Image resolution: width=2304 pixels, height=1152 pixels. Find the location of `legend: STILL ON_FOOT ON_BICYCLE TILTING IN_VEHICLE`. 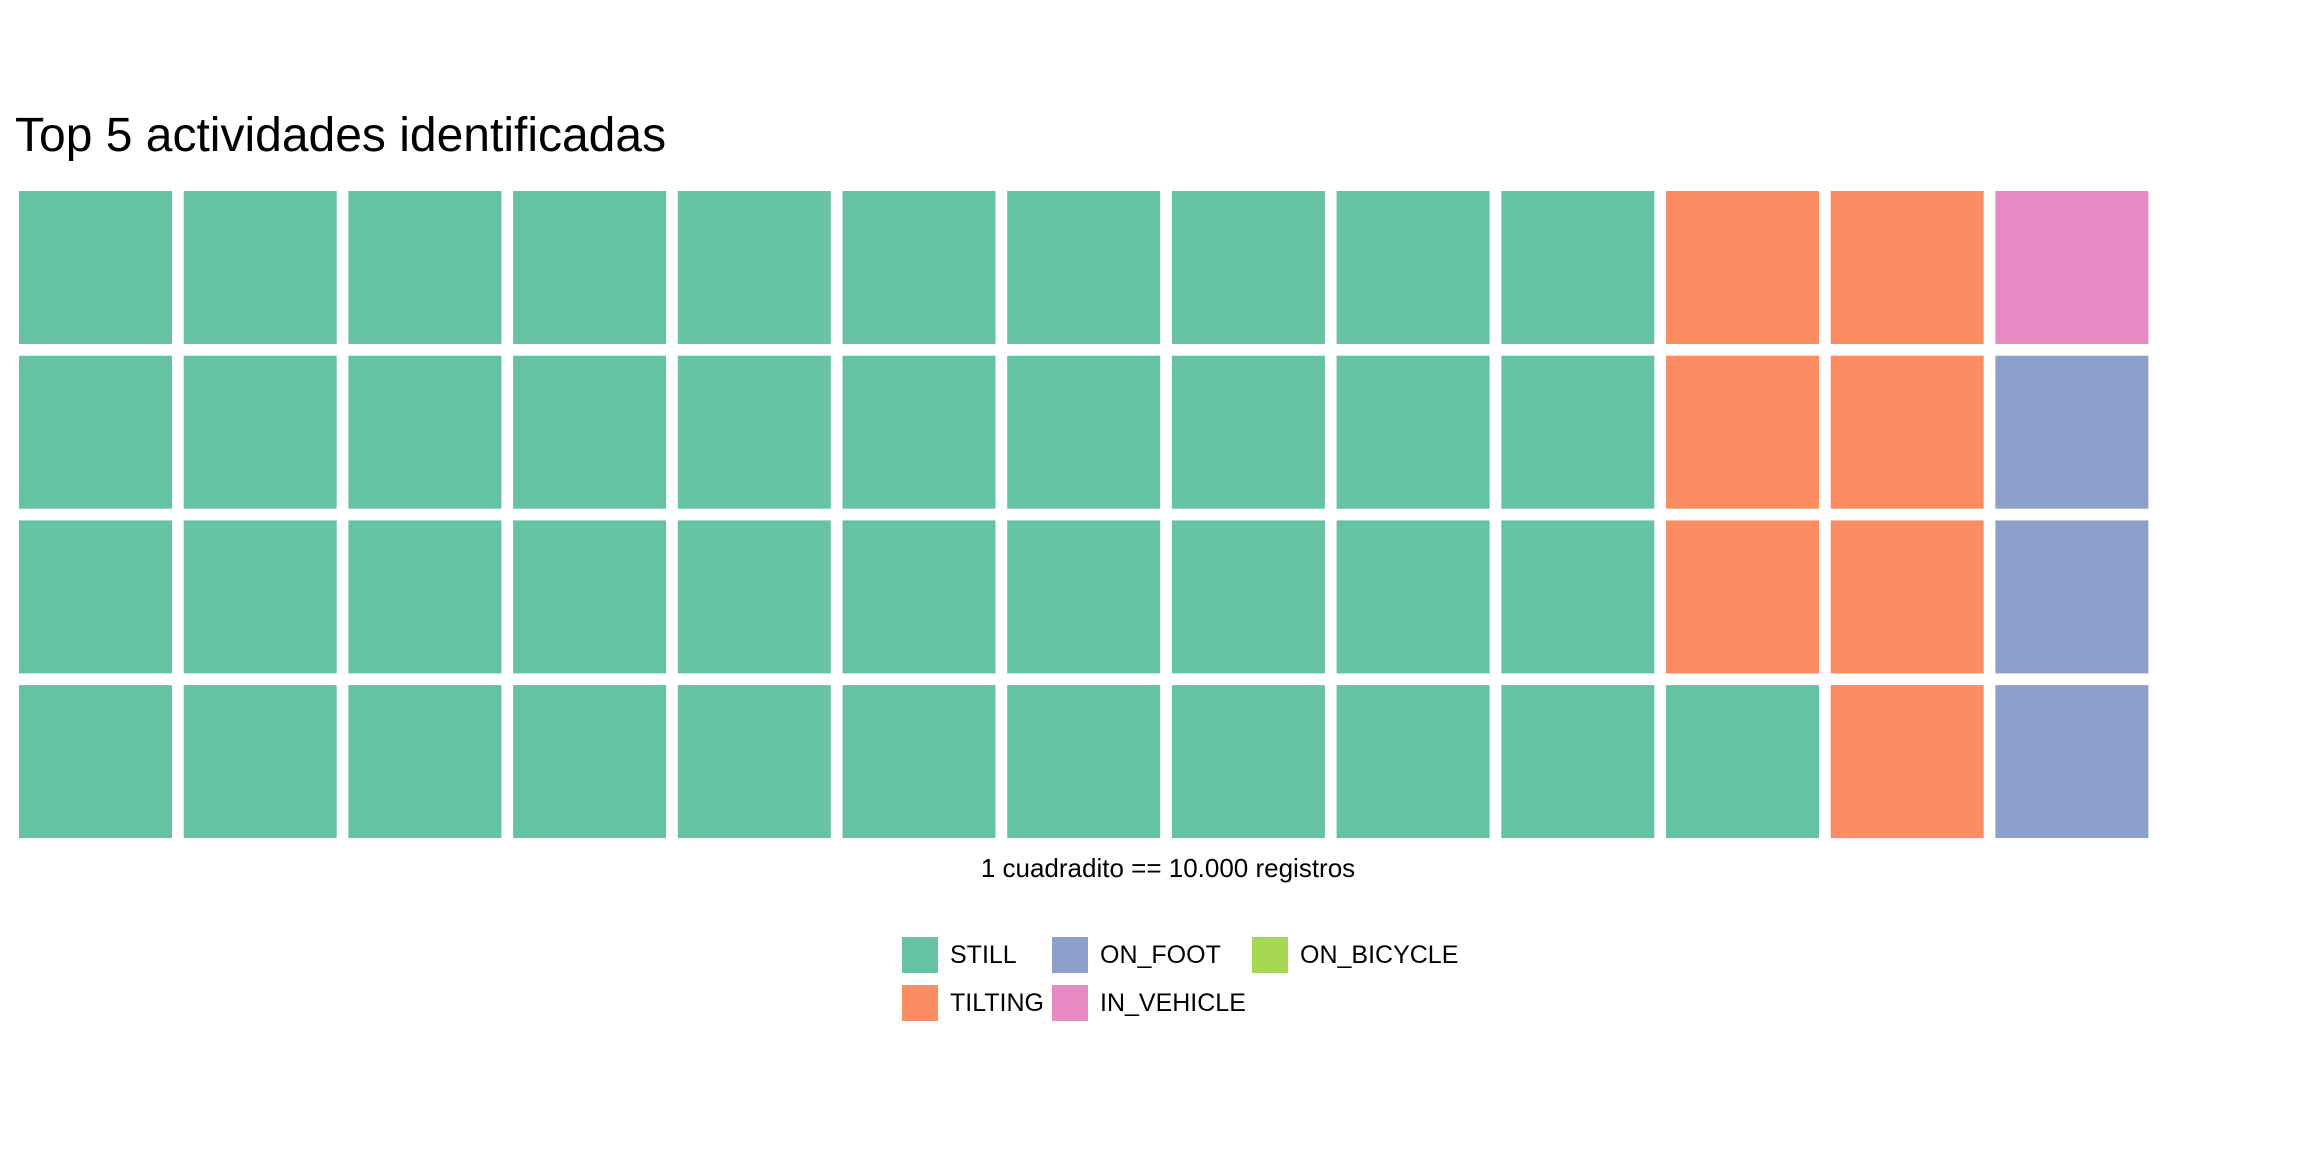

legend: STILL ON_FOOT ON_BICYCLE TILTING IN_VEHICLE is located at coordinates (1180, 979).